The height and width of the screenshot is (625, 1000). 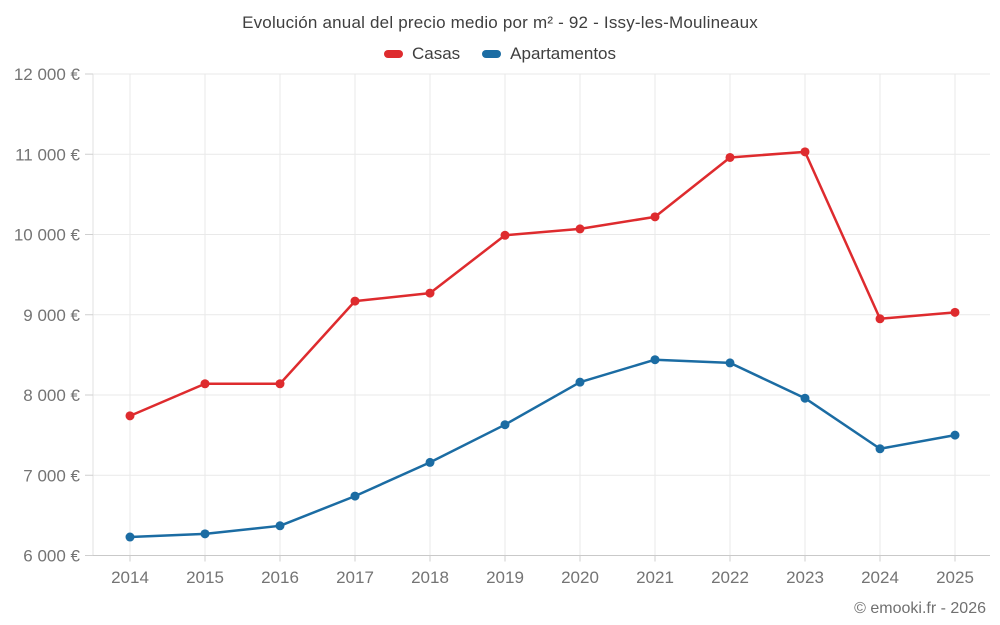 What do you see at coordinates (880, 577) in the screenshot?
I see `x-axis-label: 2024` at bounding box center [880, 577].